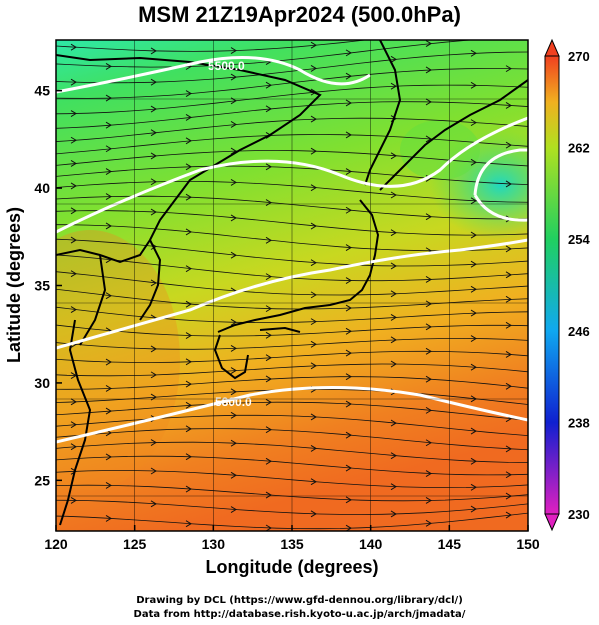  What do you see at coordinates (299, 14) in the screenshot?
I see `map-title: MSM 21Z19Apr2024 (500.0hPa)` at bounding box center [299, 14].